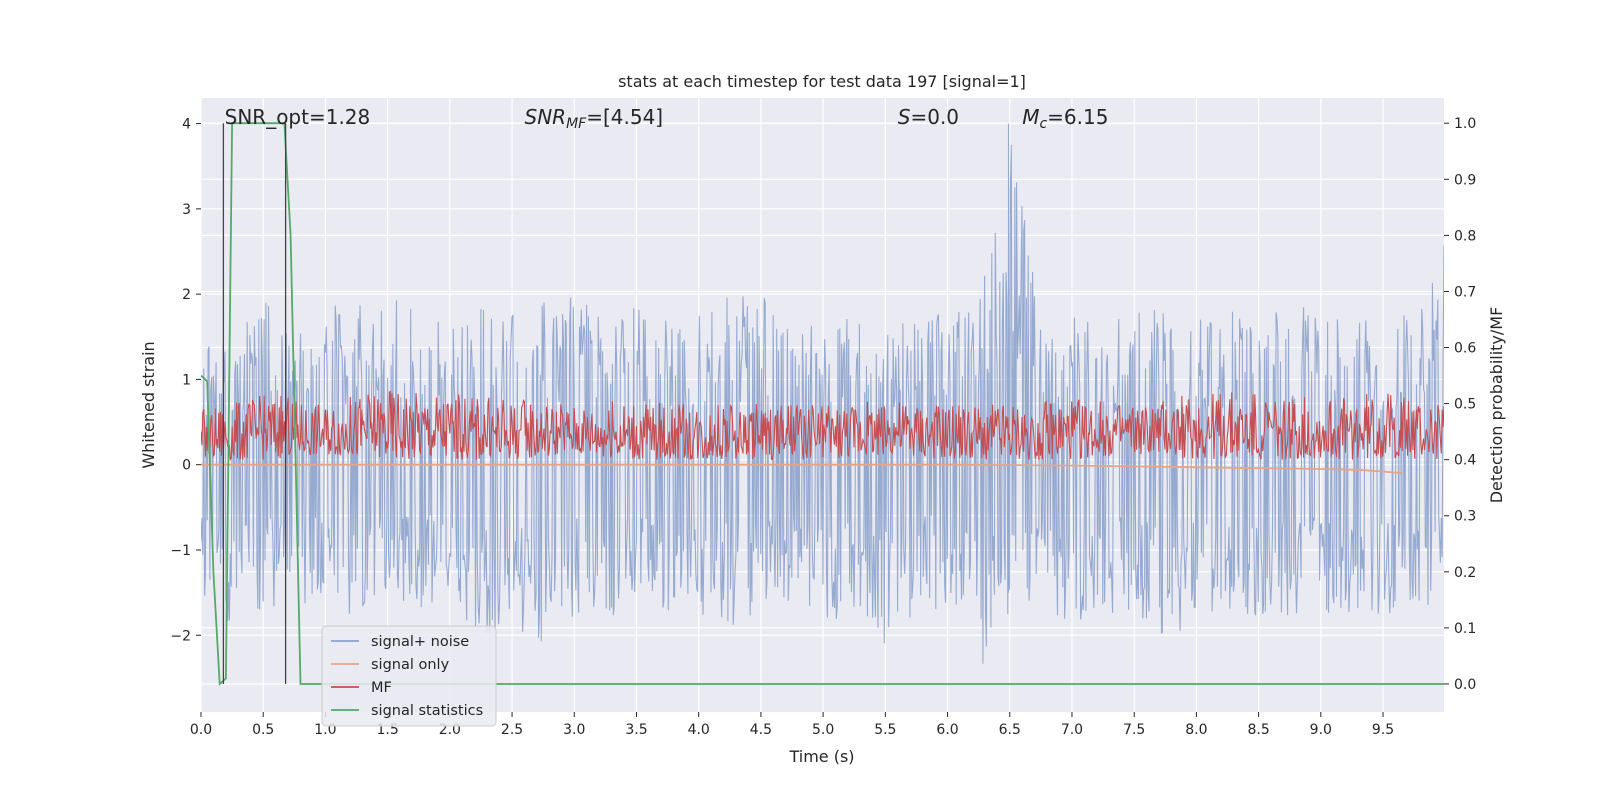 Image resolution: width=1600 pixels, height=804 pixels. I want to click on legend-label-1: signal only, so click(410, 665).